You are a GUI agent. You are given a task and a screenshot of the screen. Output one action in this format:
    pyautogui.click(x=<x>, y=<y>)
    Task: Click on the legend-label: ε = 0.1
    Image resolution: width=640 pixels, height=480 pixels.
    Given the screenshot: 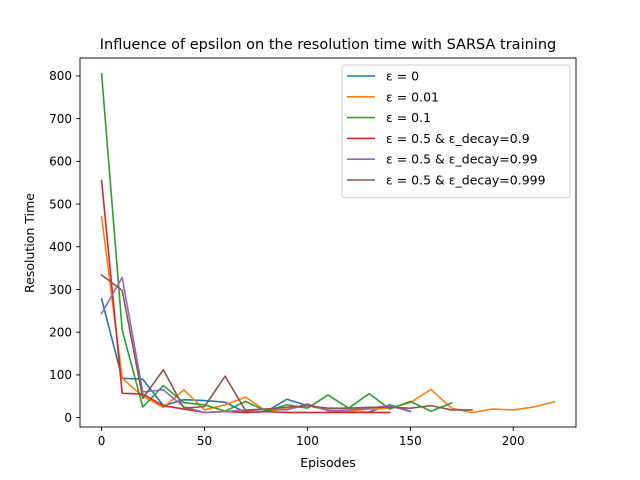 What is the action you would take?
    pyautogui.click(x=408, y=117)
    